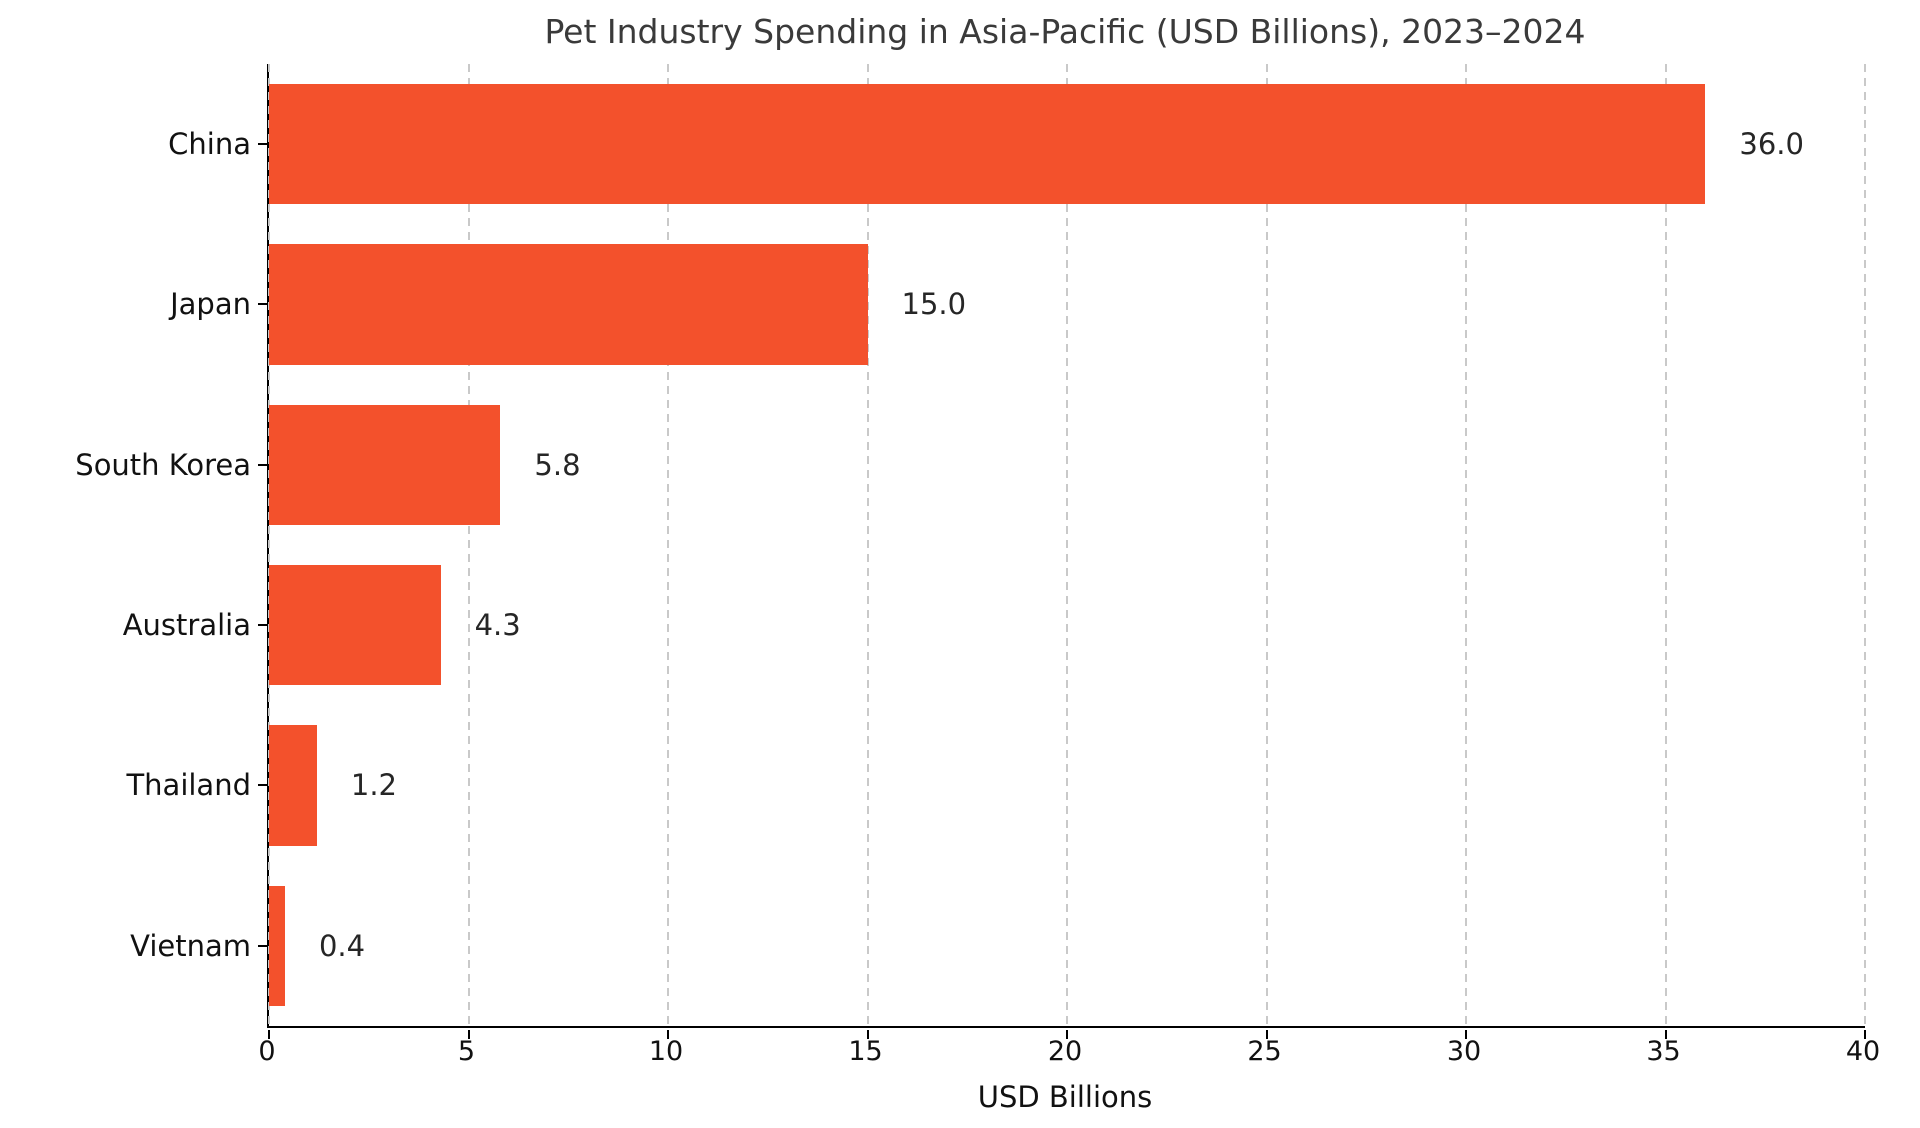 The width and height of the screenshot is (1920, 1128). What do you see at coordinates (466, 1051) in the screenshot?
I see `x-tick-label: 5` at bounding box center [466, 1051].